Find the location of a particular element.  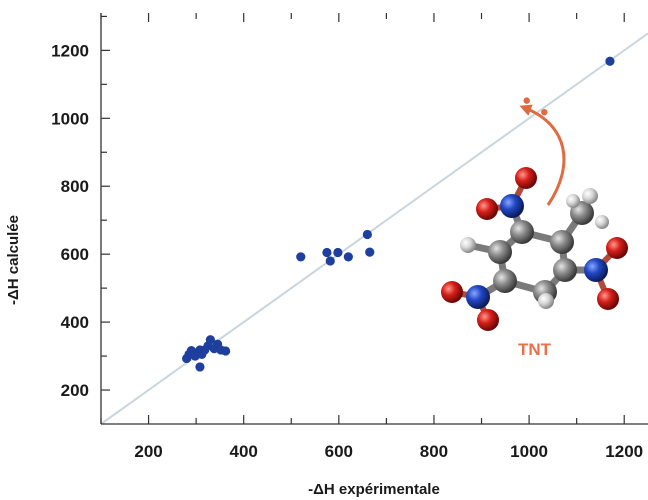

tnt-molecule-illustration: TNT is located at coordinates (534, 231).